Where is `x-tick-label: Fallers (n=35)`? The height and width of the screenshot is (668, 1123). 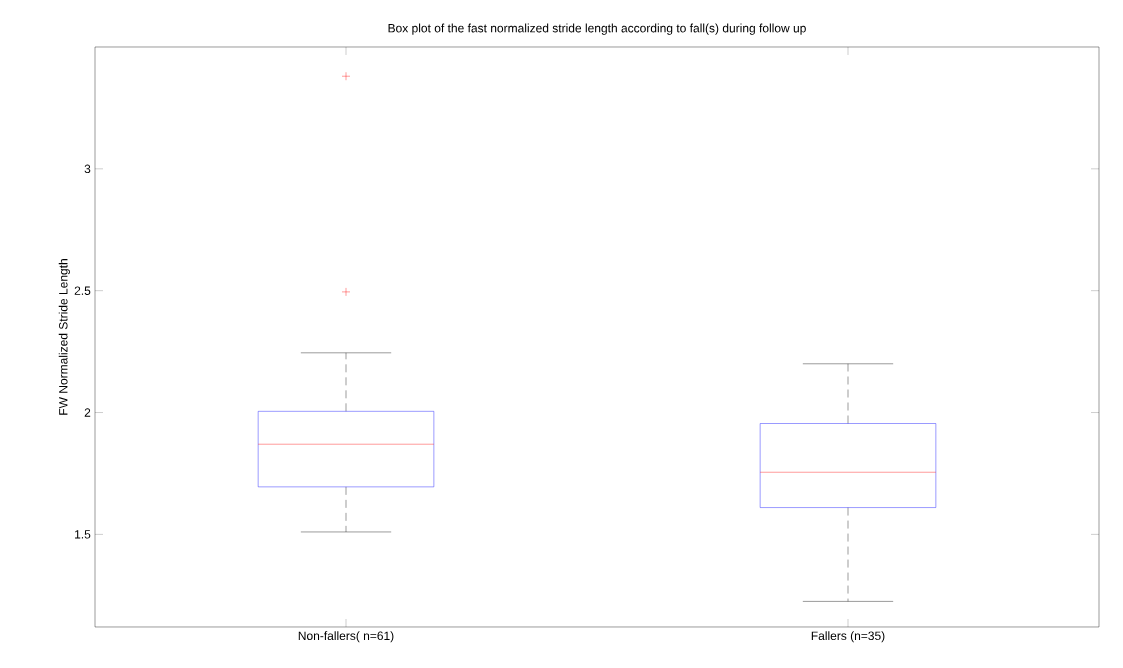
x-tick-label: Fallers (n=35) is located at coordinates (848, 637).